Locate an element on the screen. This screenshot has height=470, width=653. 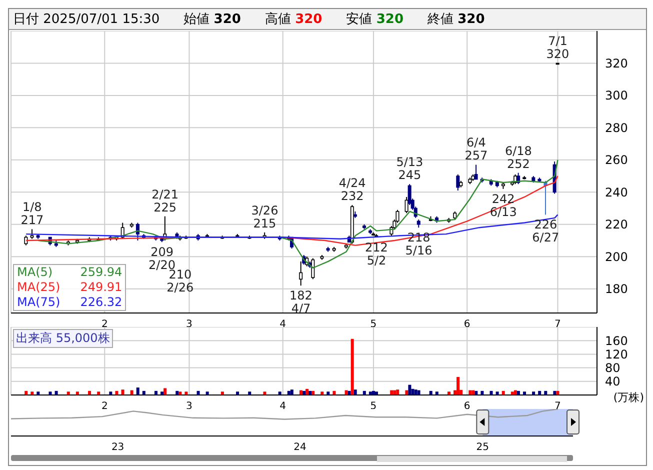
y-tick-label: 260 is located at coordinates (616, 160).